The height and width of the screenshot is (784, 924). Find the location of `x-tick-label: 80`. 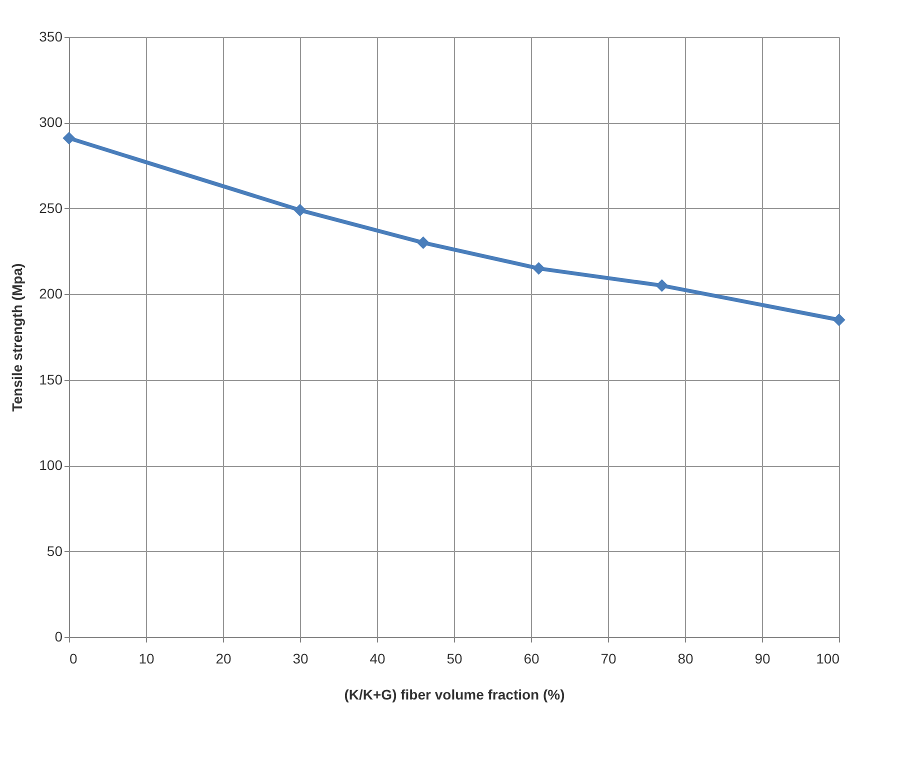

x-tick-label: 80 is located at coordinates (686, 658).